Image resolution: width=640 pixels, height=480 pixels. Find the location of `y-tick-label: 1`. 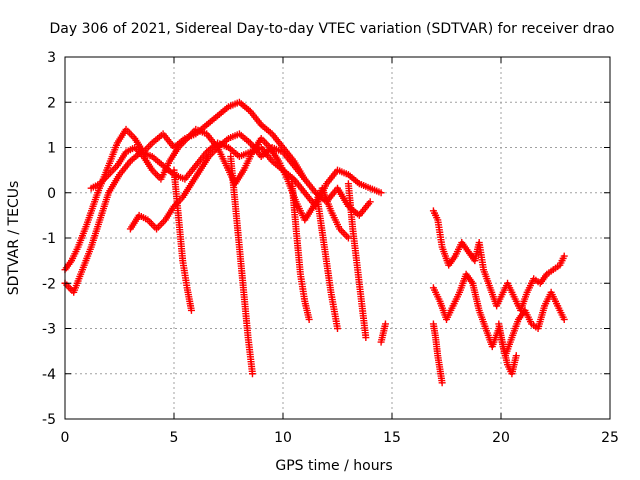

y-tick-label: 1 is located at coordinates (51, 149).